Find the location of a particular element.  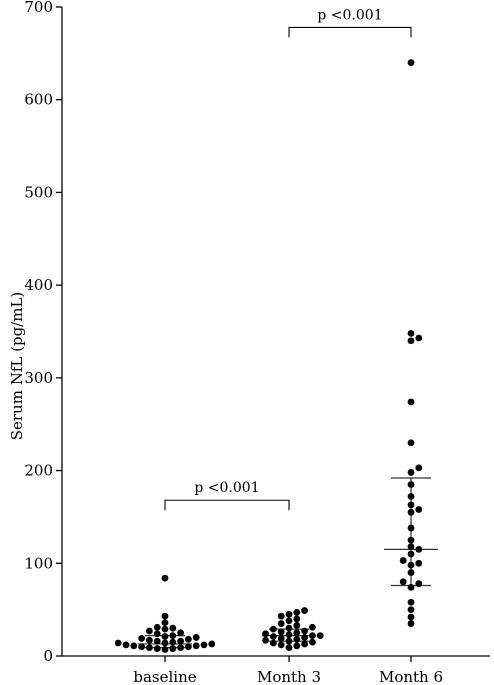

y-tick-label: 400 is located at coordinates (38, 285).